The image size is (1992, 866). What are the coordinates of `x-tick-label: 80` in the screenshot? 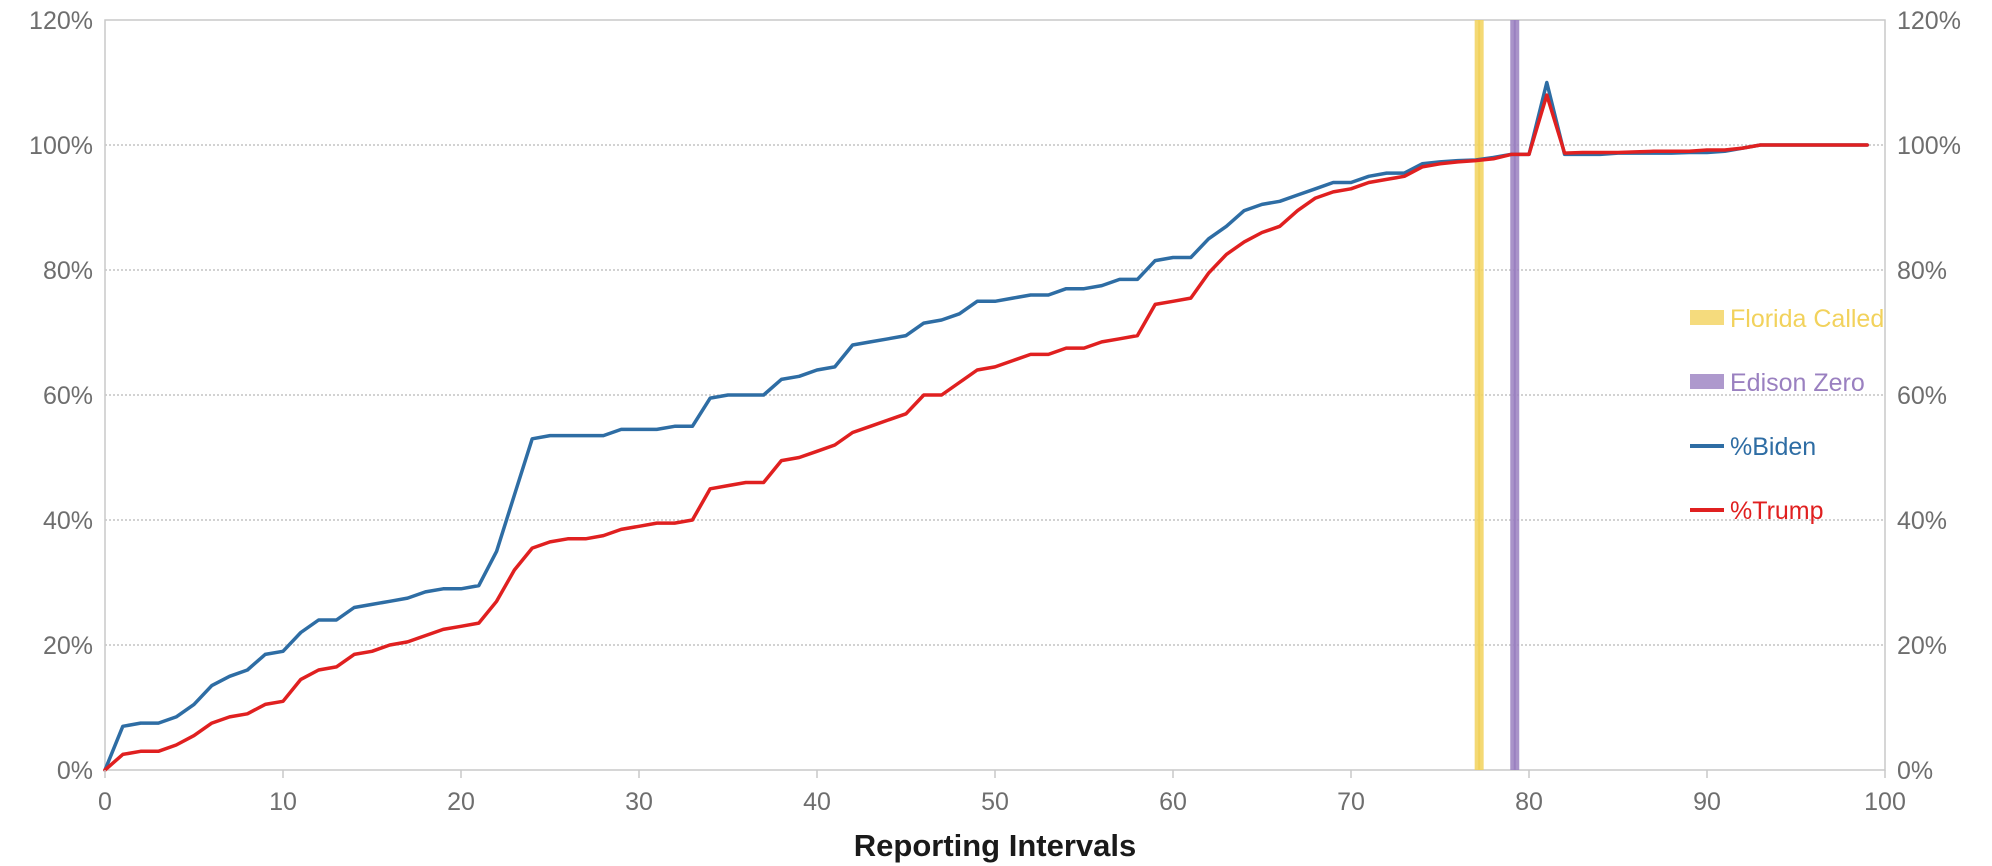 It's located at (1529, 802).